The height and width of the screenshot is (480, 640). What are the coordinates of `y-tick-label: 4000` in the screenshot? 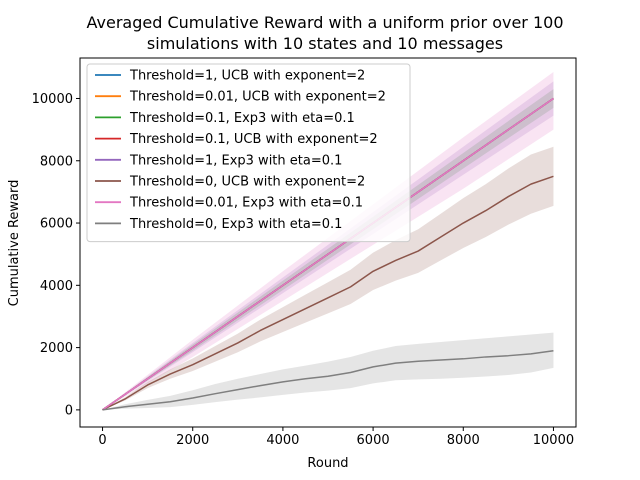 It's located at (56, 286).